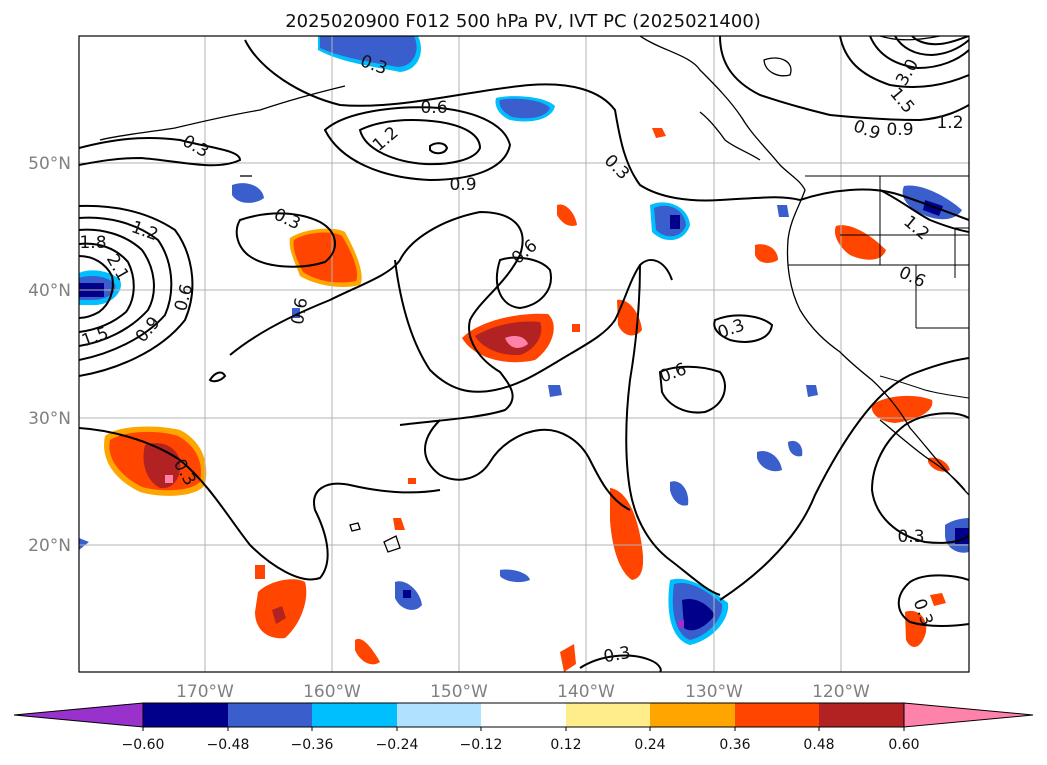 This screenshot has height=765, width=1047. Describe the element at coordinates (49, 355) in the screenshot. I see `latitude-labels: 50°N 40°N 30°N 20°N` at that location.